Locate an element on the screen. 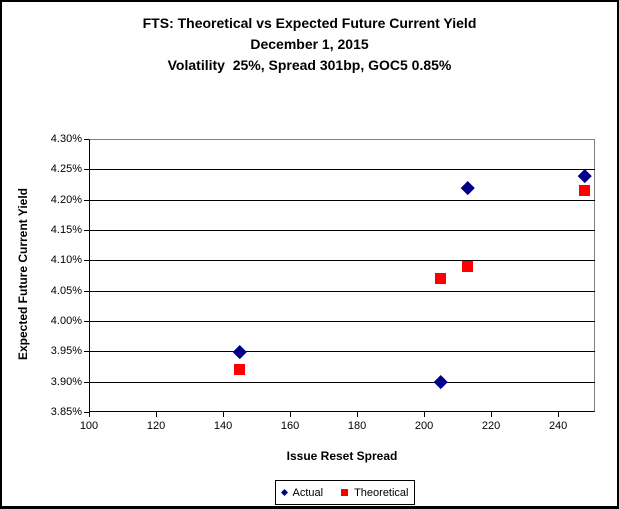 The image size is (619, 509). x-tick-label: 100 is located at coordinates (89, 426).